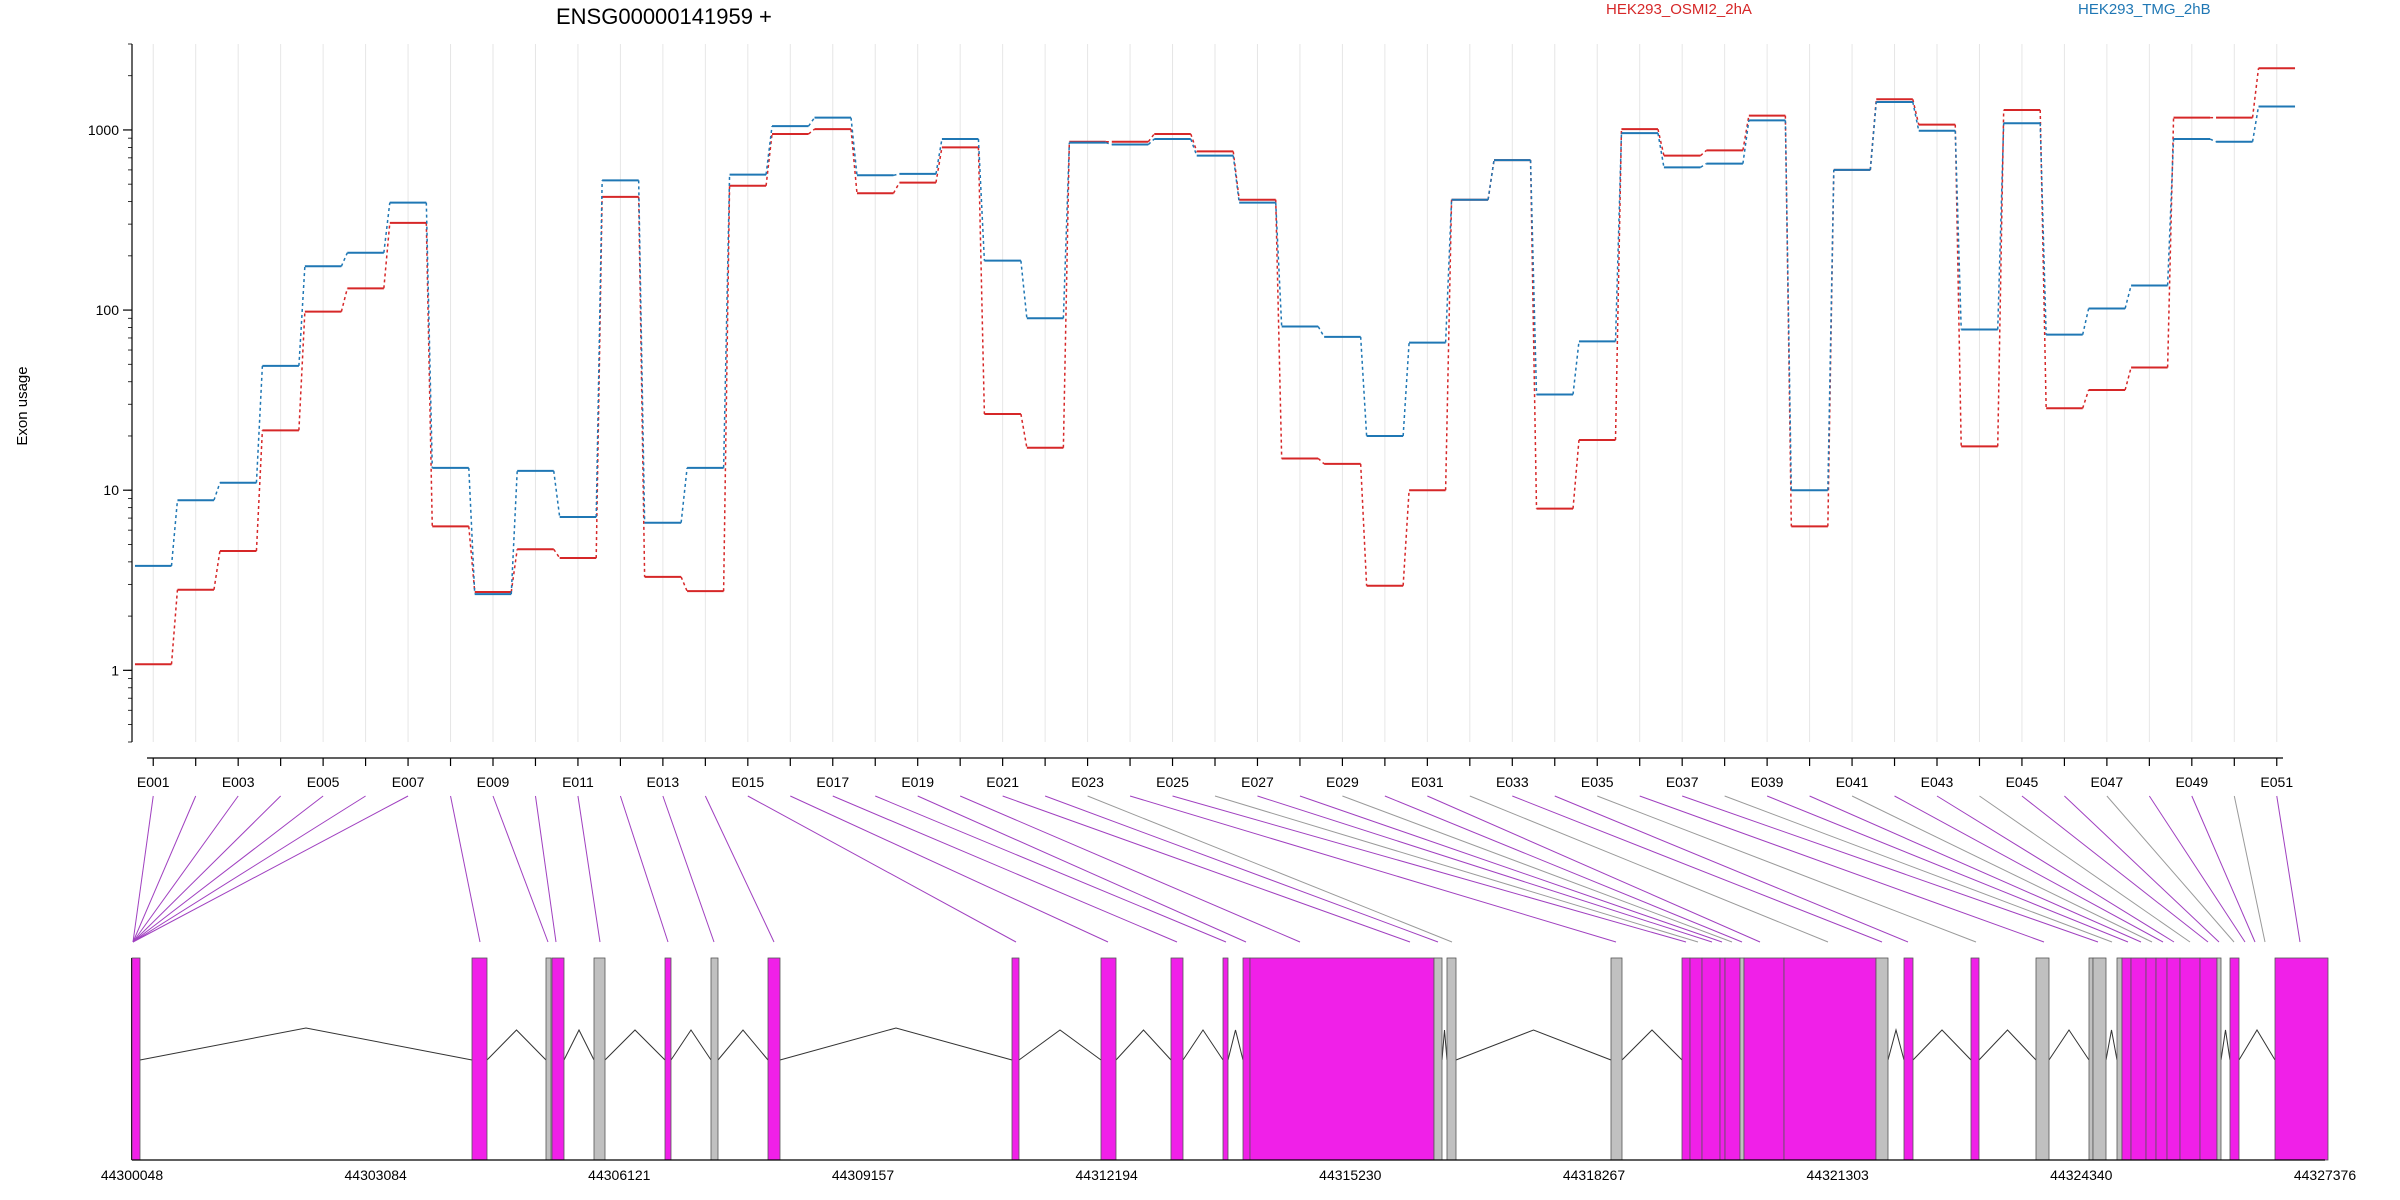  I want to click on x-tick-label: E015, so click(747, 782).